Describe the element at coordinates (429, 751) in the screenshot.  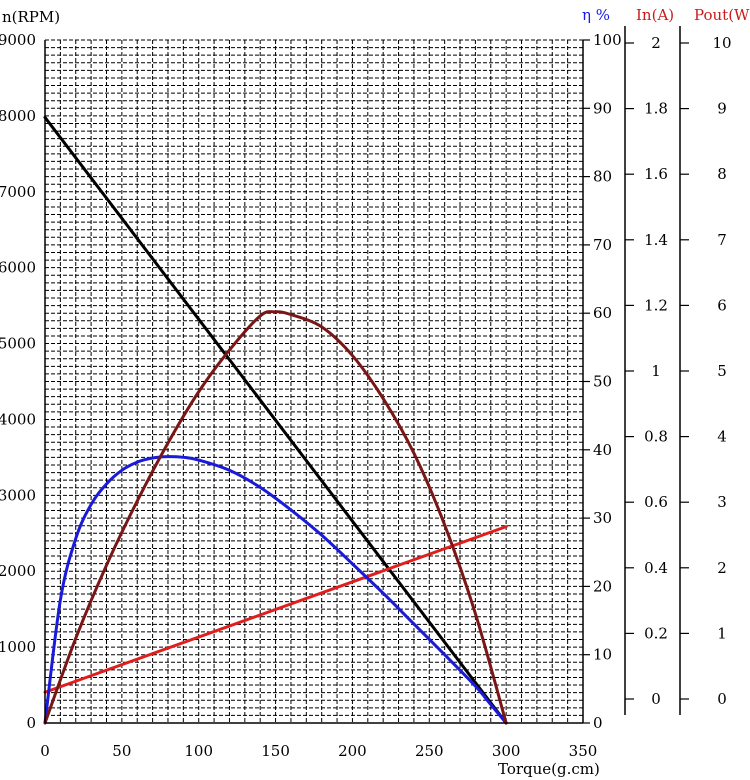
I see `x-tick-label: 250` at that location.